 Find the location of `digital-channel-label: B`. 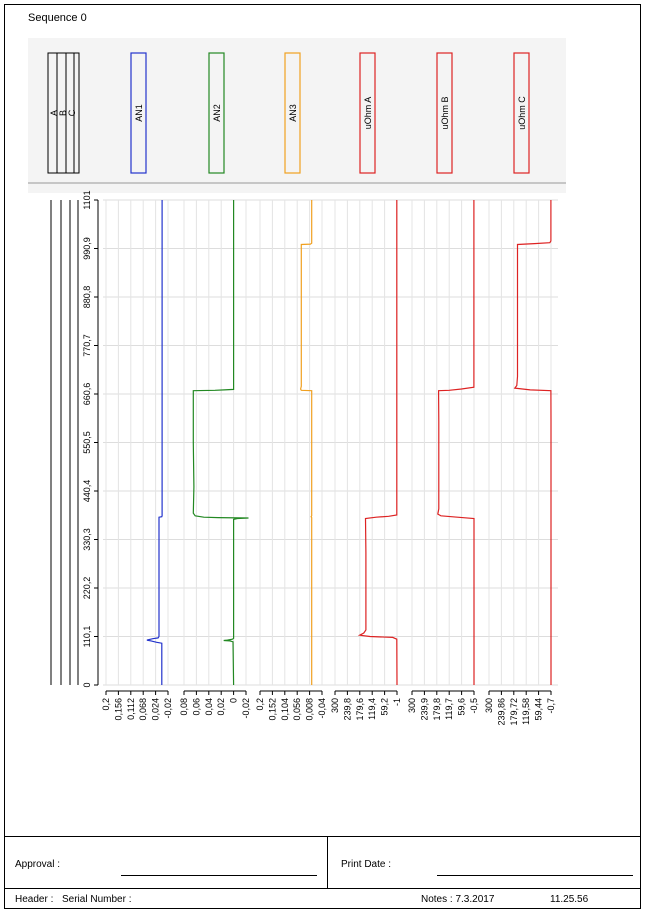

digital-channel-label: B is located at coordinates (63, 113).